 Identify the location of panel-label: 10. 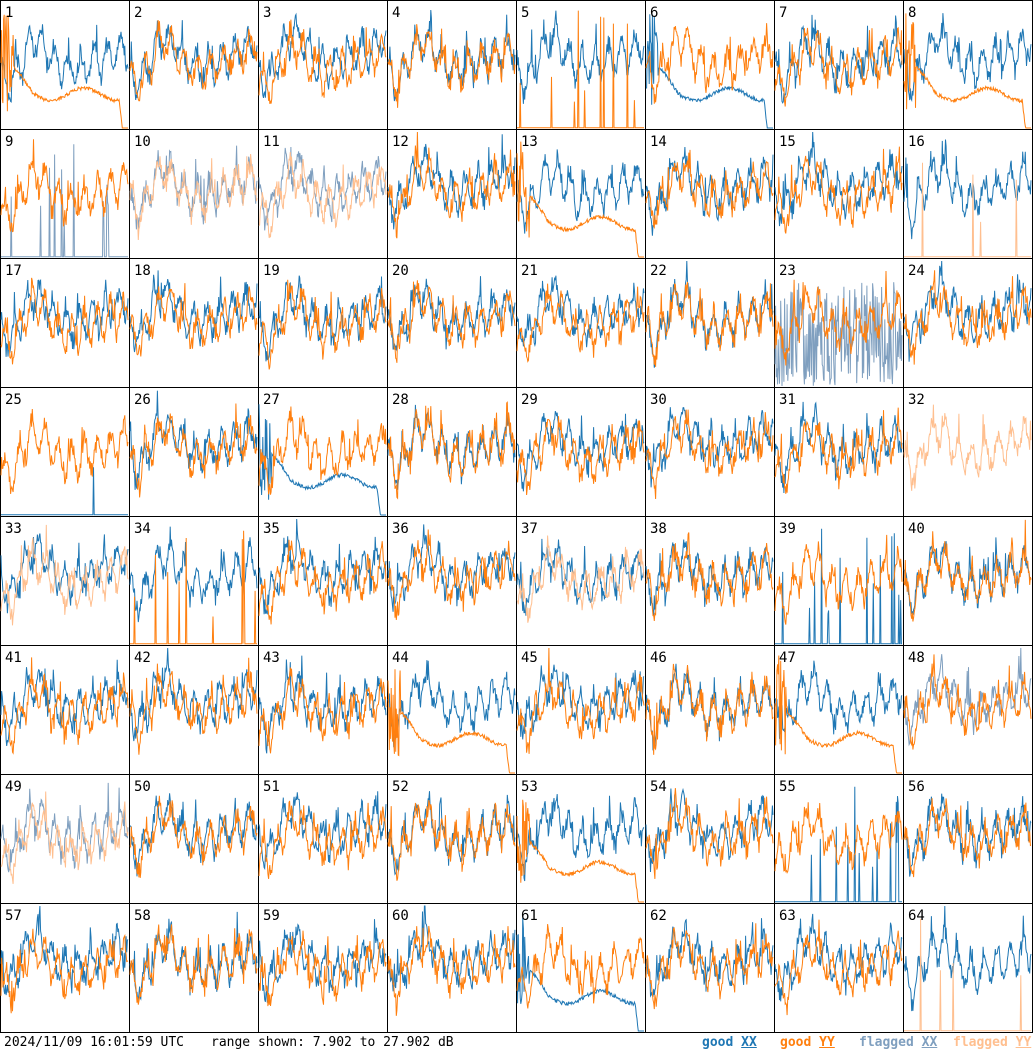
(142, 142).